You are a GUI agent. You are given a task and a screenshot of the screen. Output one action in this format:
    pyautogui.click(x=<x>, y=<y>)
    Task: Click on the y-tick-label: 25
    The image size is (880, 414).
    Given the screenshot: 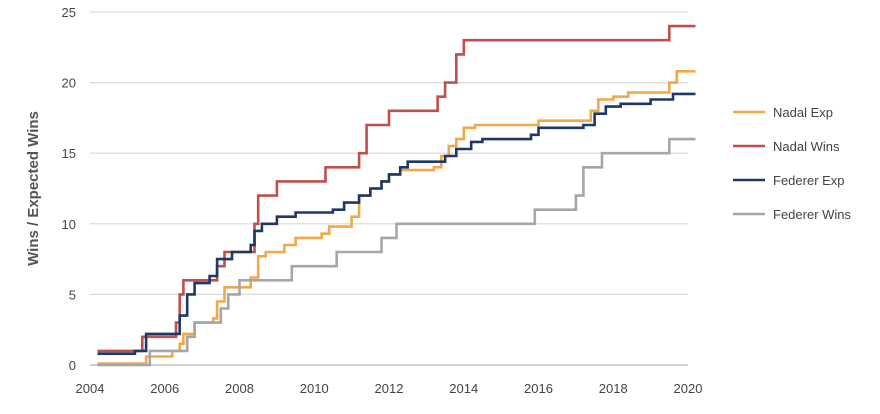 What is the action you would take?
    pyautogui.click(x=69, y=12)
    